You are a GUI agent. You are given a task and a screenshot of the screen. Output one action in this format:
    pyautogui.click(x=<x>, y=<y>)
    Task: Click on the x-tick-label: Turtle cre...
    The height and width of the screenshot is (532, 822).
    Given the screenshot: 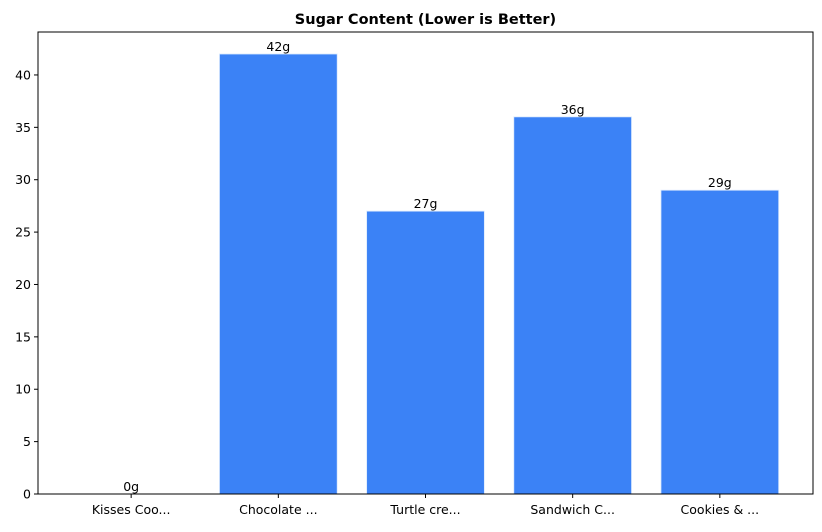 What is the action you would take?
    pyautogui.click(x=424, y=509)
    